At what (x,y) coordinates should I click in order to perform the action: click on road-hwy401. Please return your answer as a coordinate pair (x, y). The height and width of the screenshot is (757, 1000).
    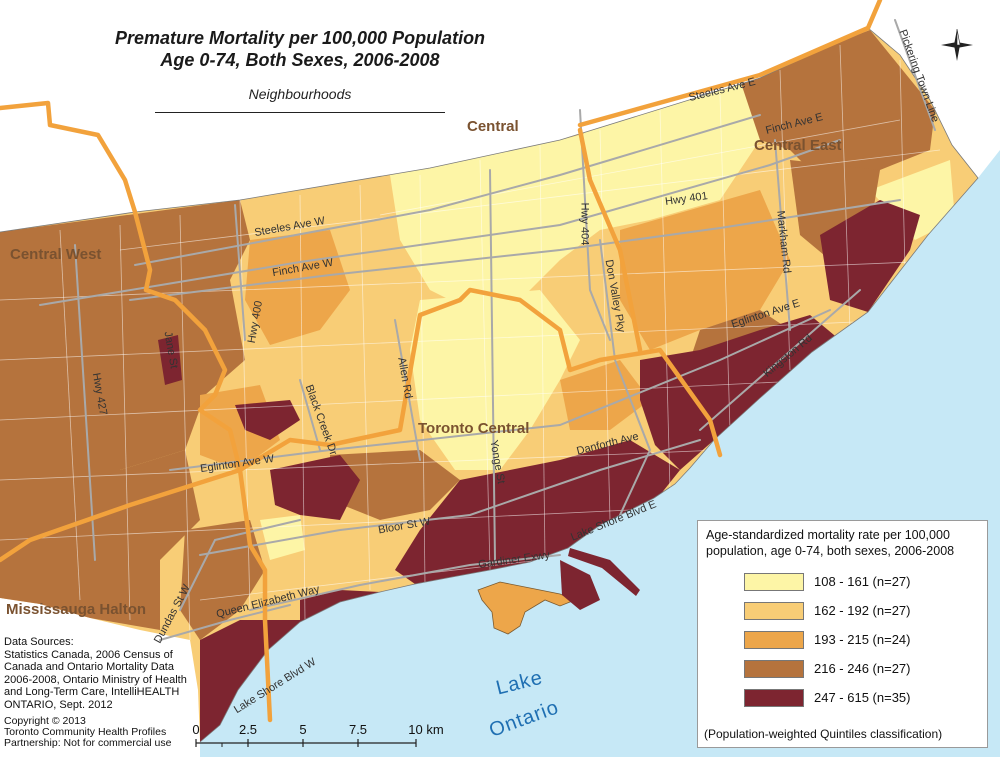
    Looking at the image, I should click on (515, 250).